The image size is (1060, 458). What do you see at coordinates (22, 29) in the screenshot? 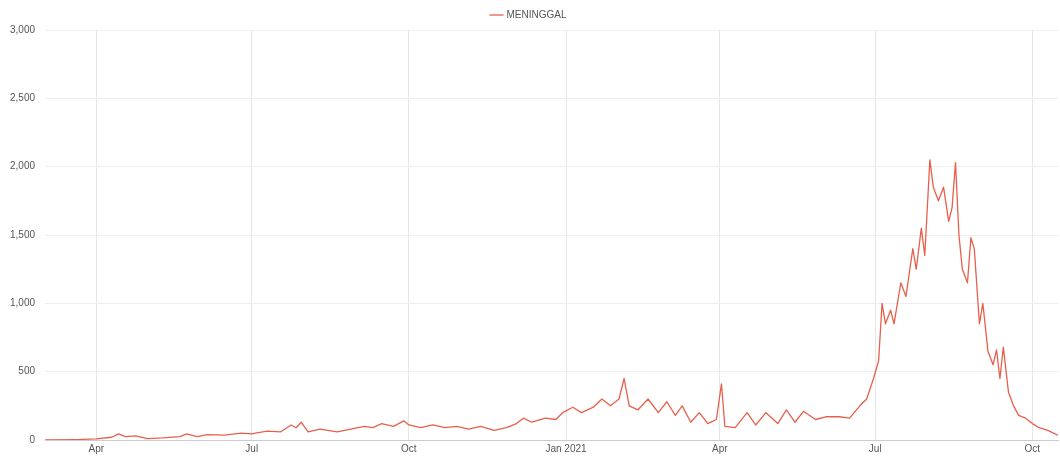
I see `y-tick-label: 3,000` at bounding box center [22, 29].